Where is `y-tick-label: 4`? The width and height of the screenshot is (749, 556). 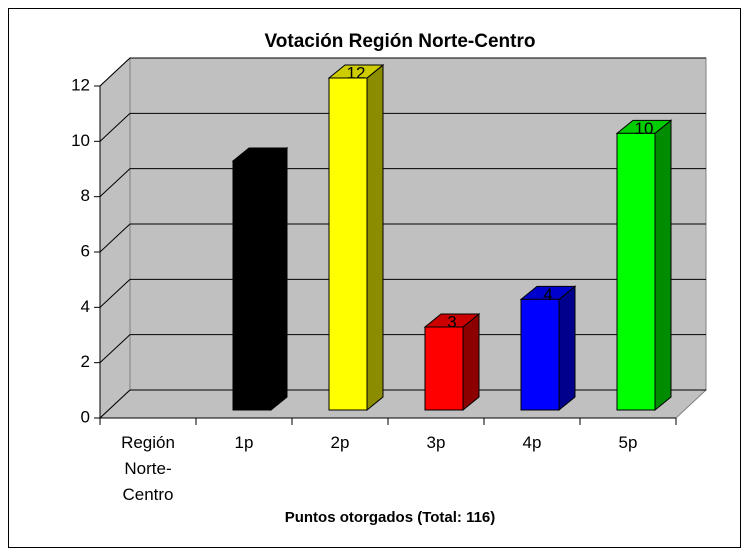 y-tick-label: 4 is located at coordinates (85, 306).